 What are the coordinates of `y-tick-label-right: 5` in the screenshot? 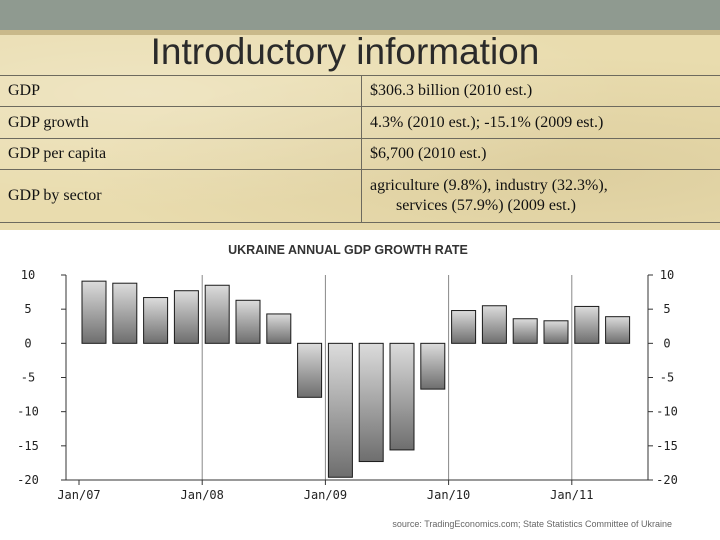 It's located at (666, 309).